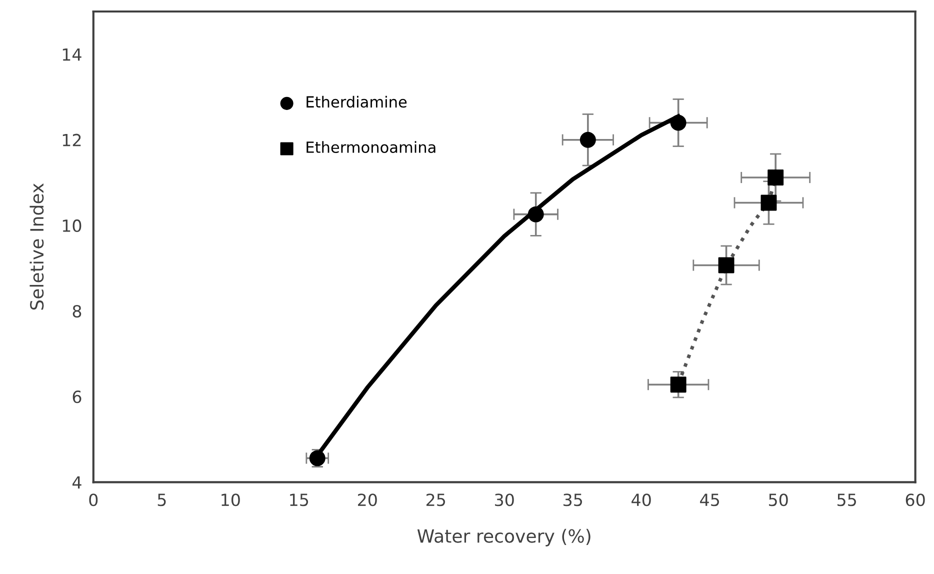 The image size is (934, 574). Describe the element at coordinates (299, 500) in the screenshot. I see `x-tick-label: 15` at that location.